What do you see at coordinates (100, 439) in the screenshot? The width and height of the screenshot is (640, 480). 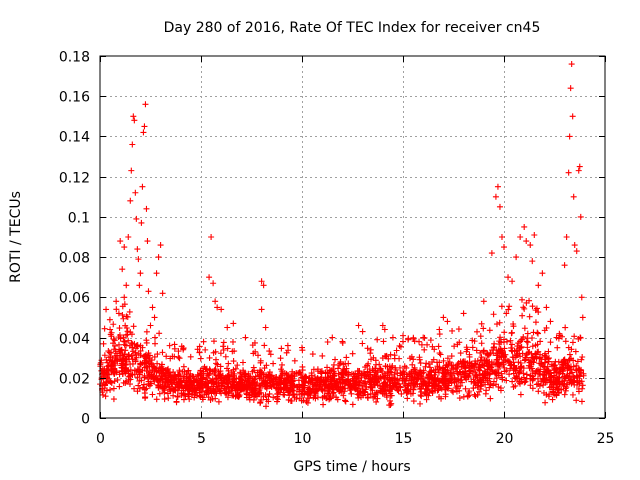 I see `x-tick-label: 0` at bounding box center [100, 439].